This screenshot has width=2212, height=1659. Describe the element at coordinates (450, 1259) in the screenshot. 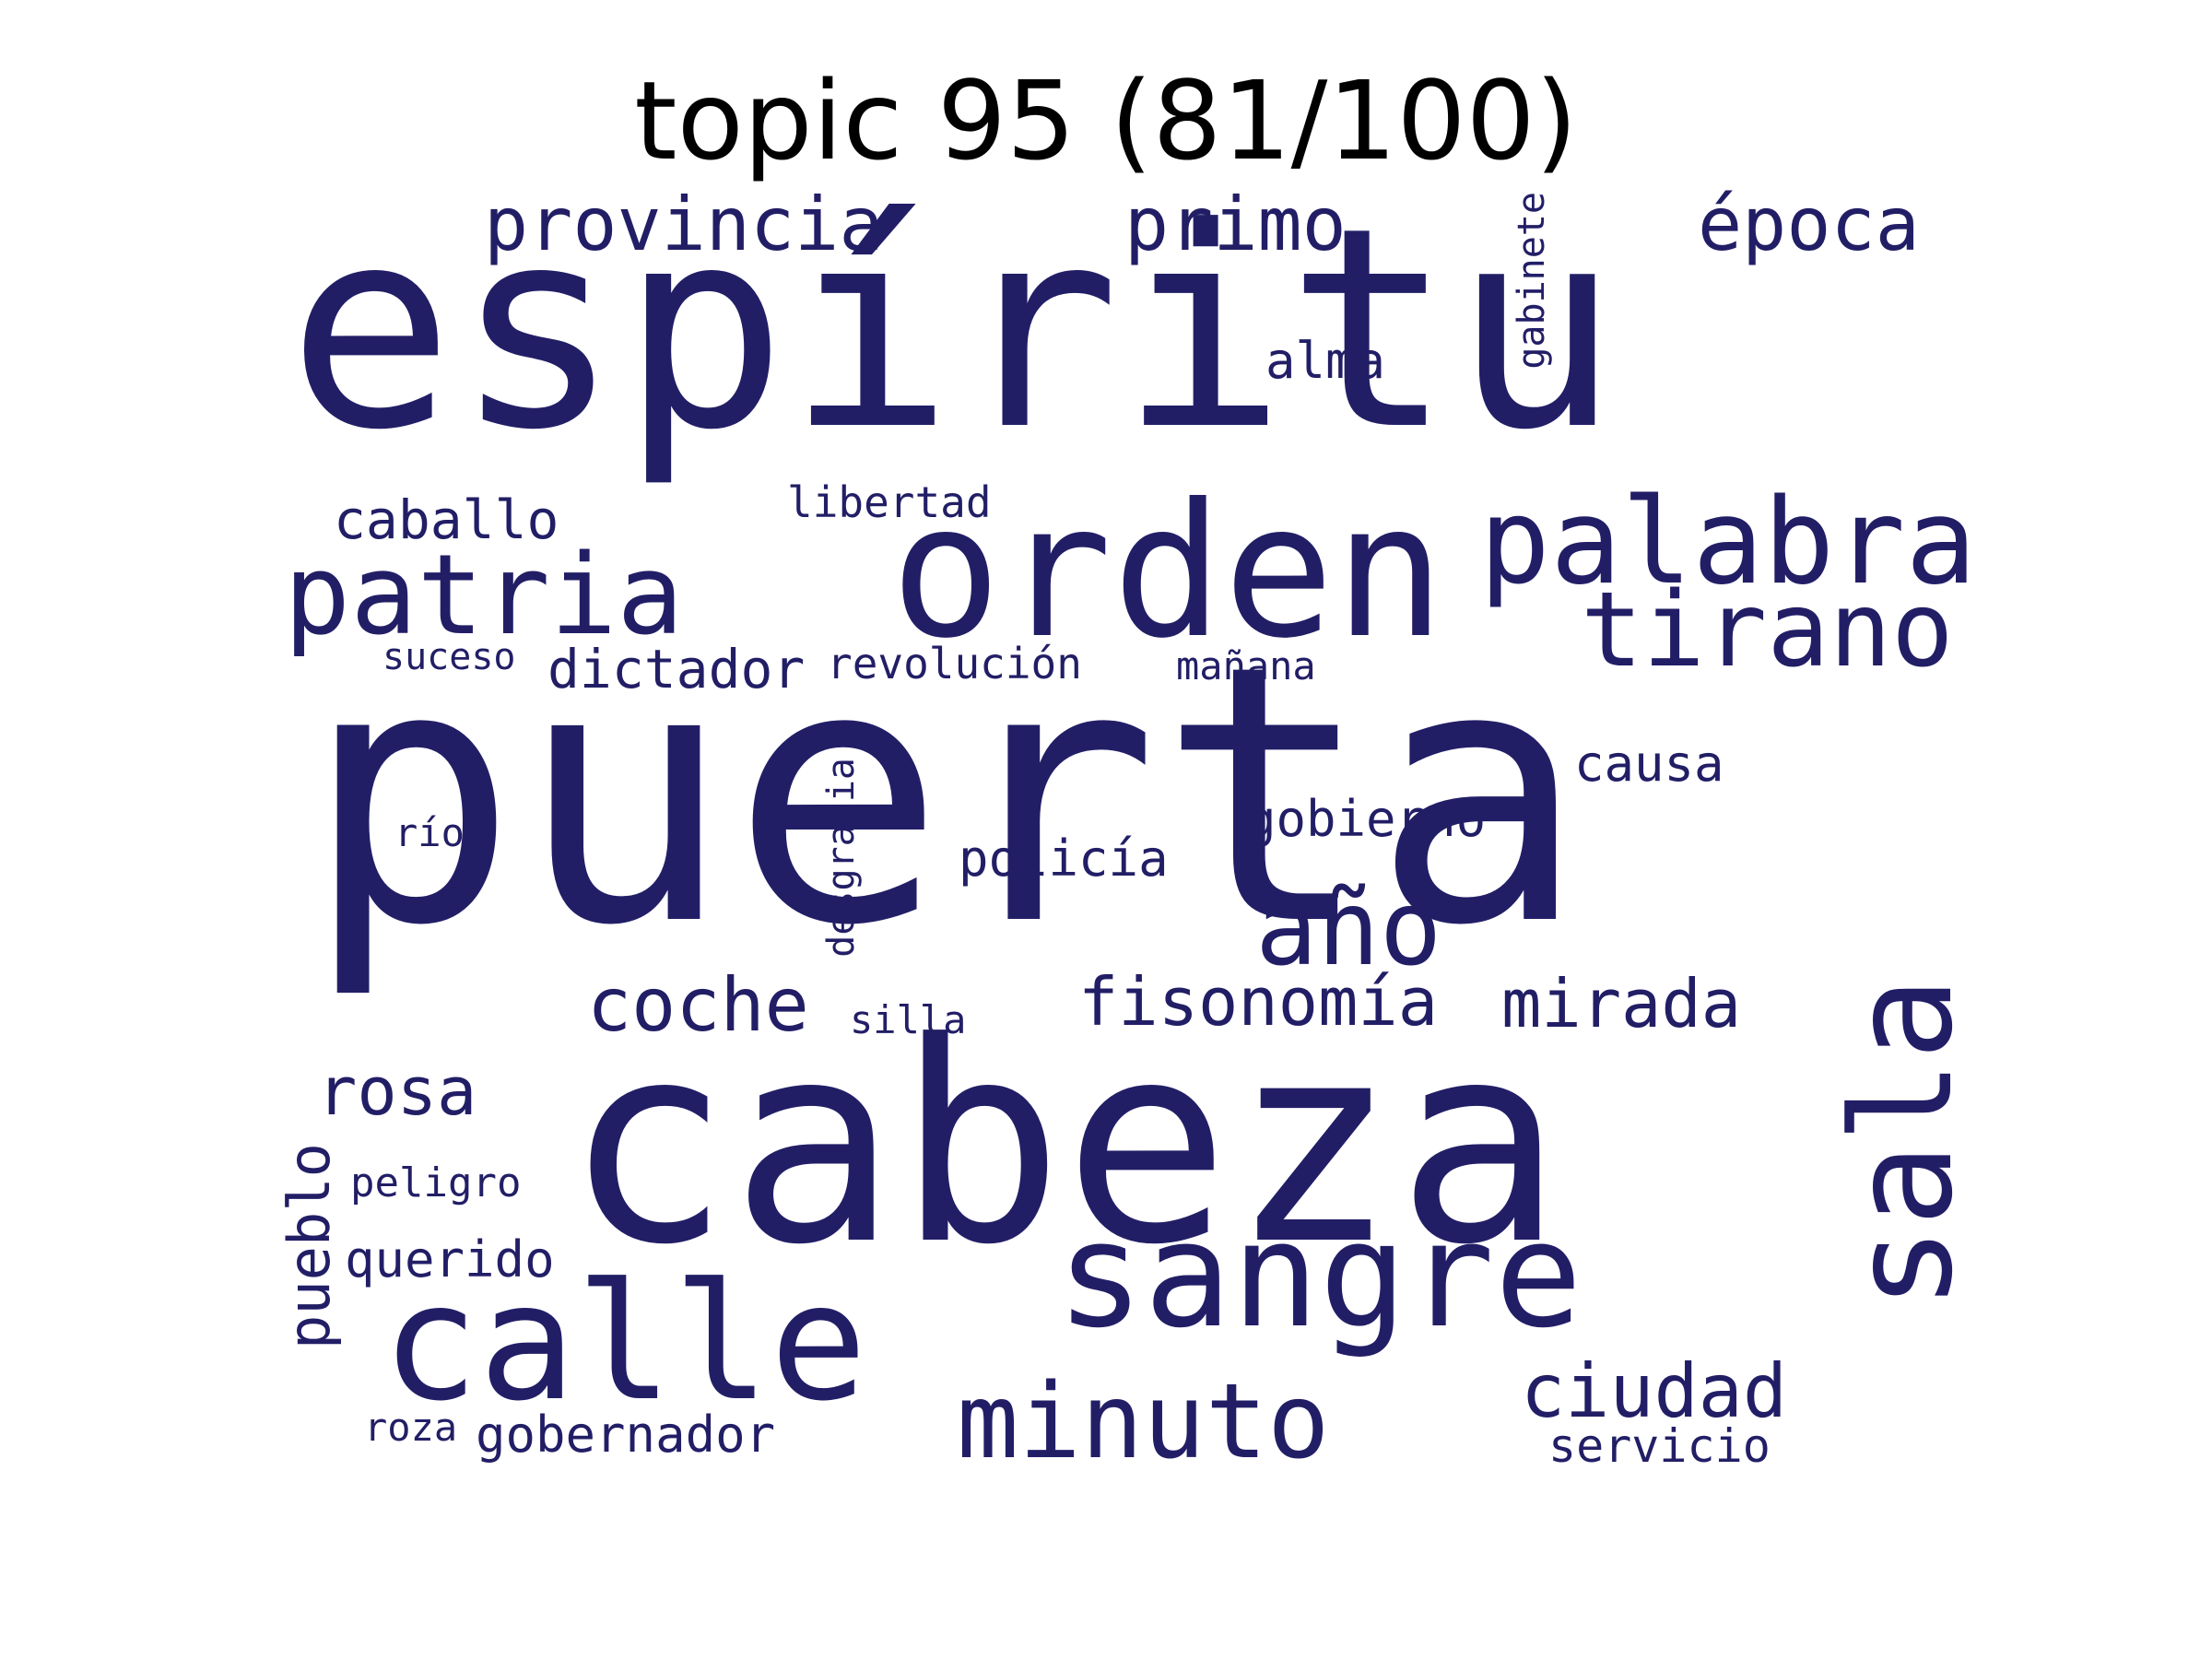

I see `cloud-word: querido` at that location.